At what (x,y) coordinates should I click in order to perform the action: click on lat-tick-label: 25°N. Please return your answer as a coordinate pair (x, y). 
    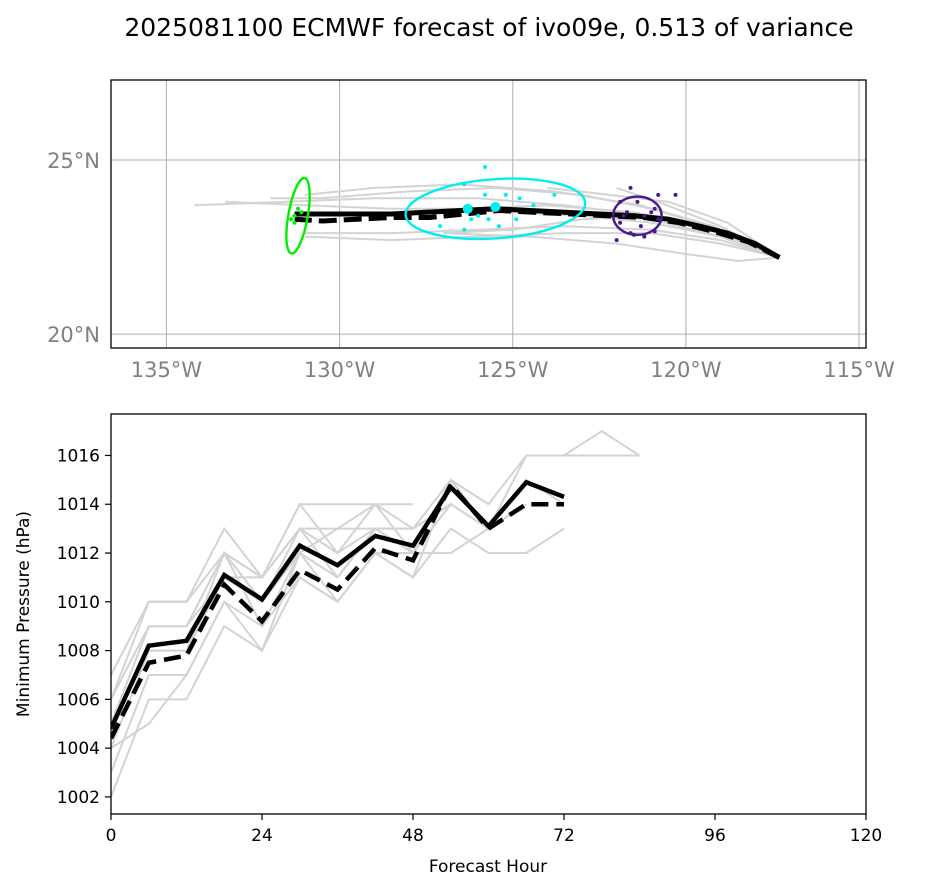
    Looking at the image, I should click on (73, 161).